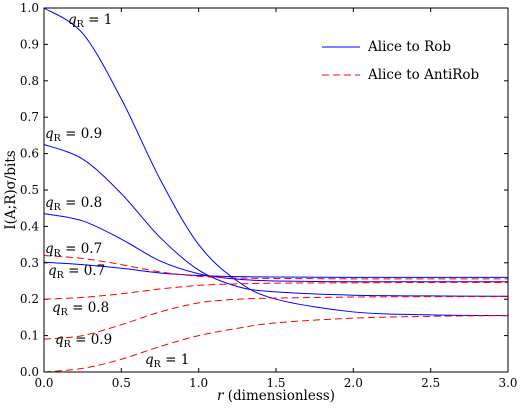 Image resolution: width=521 pixels, height=408 pixels. Describe the element at coordinates (353, 383) in the screenshot. I see `x-tick-label: 2.0` at that location.